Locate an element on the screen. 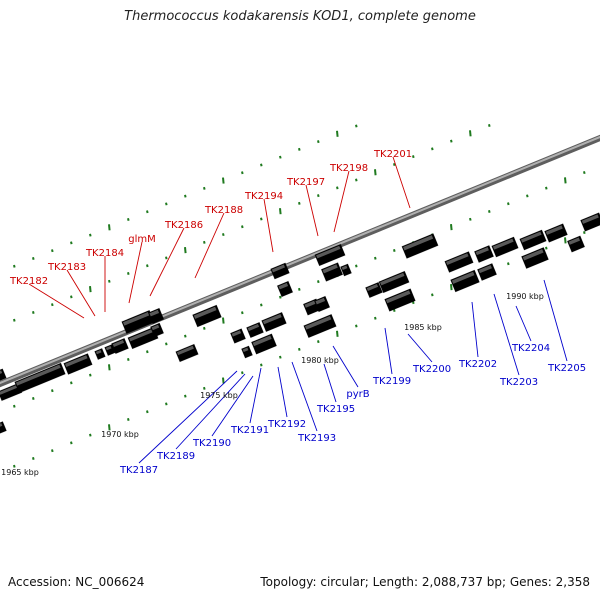 The width and height of the screenshot is (600, 600). forward-gene-label: TK2197 is located at coordinates (305, 182).